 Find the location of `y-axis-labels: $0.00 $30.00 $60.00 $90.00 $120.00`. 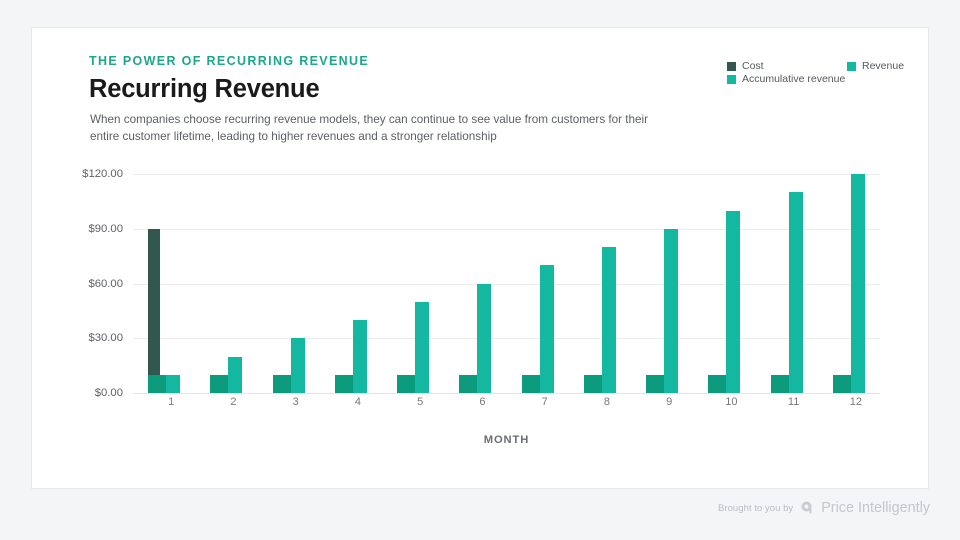

y-axis-labels: $0.00 $30.00 $60.00 $90.00 $120.00 is located at coordinates (91, 283).